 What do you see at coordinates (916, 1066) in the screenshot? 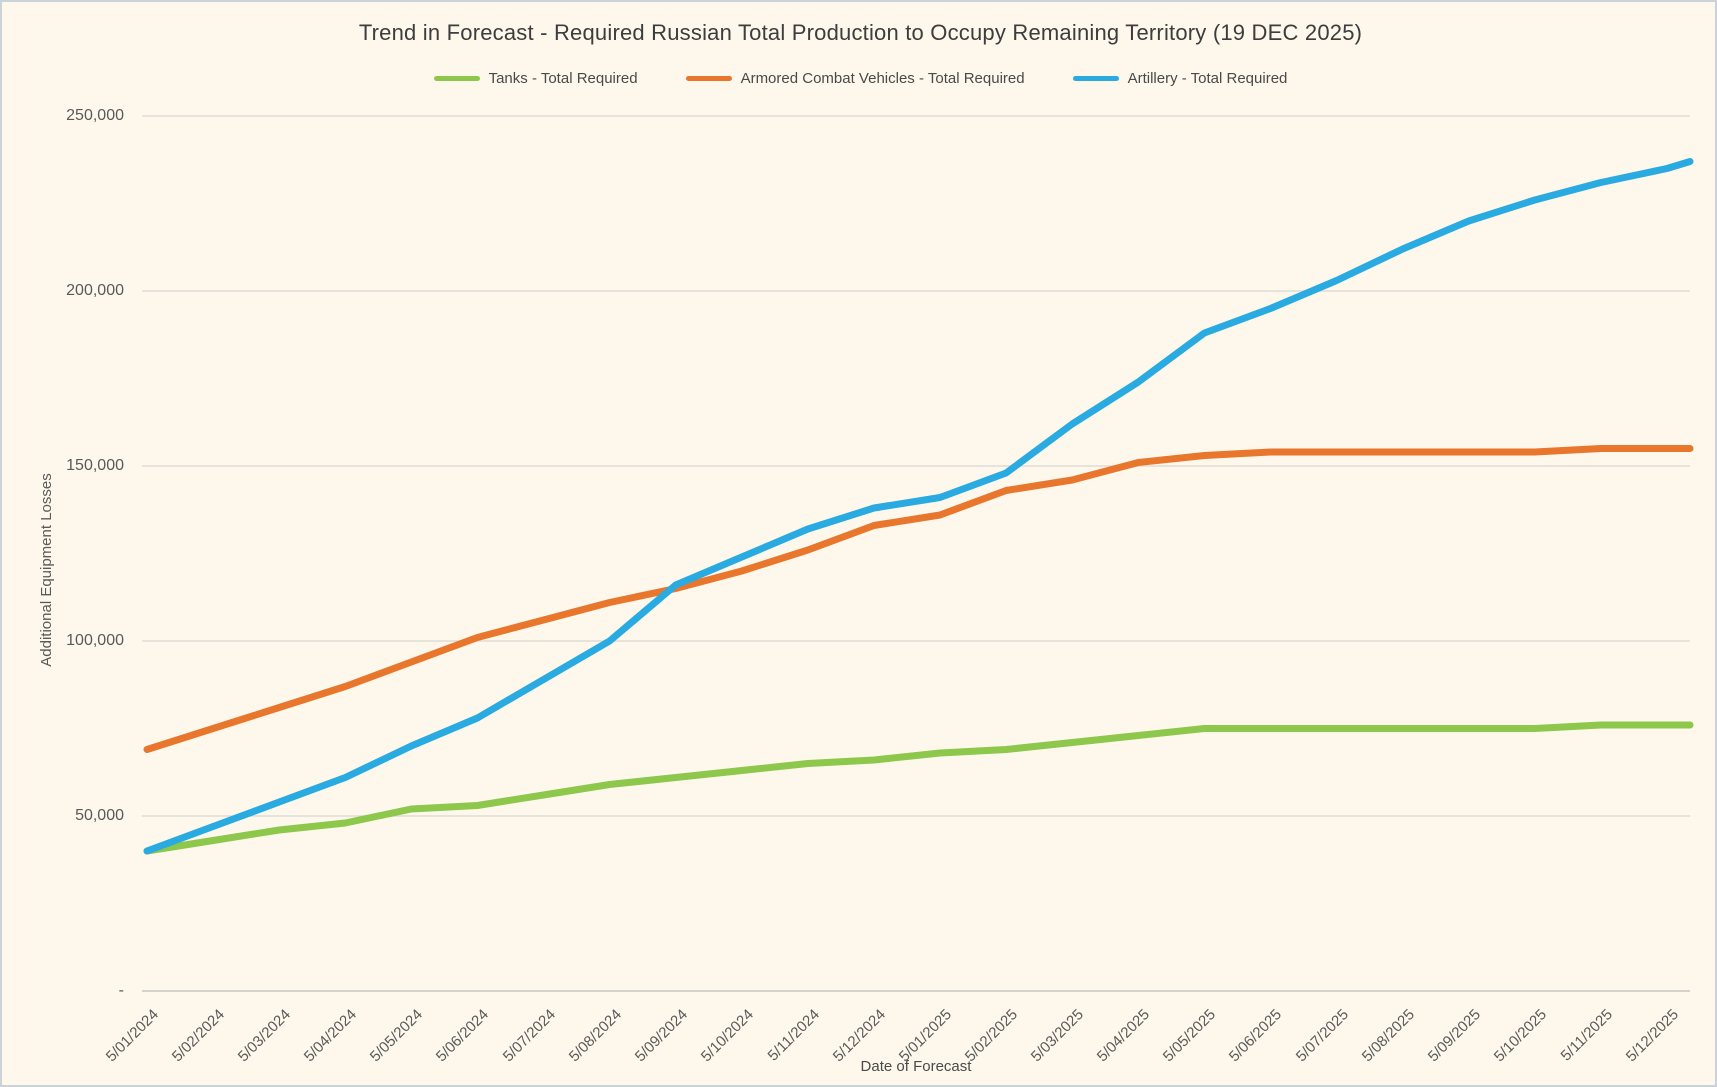
I see `x-axis-title: Date of Forecast` at bounding box center [916, 1066].